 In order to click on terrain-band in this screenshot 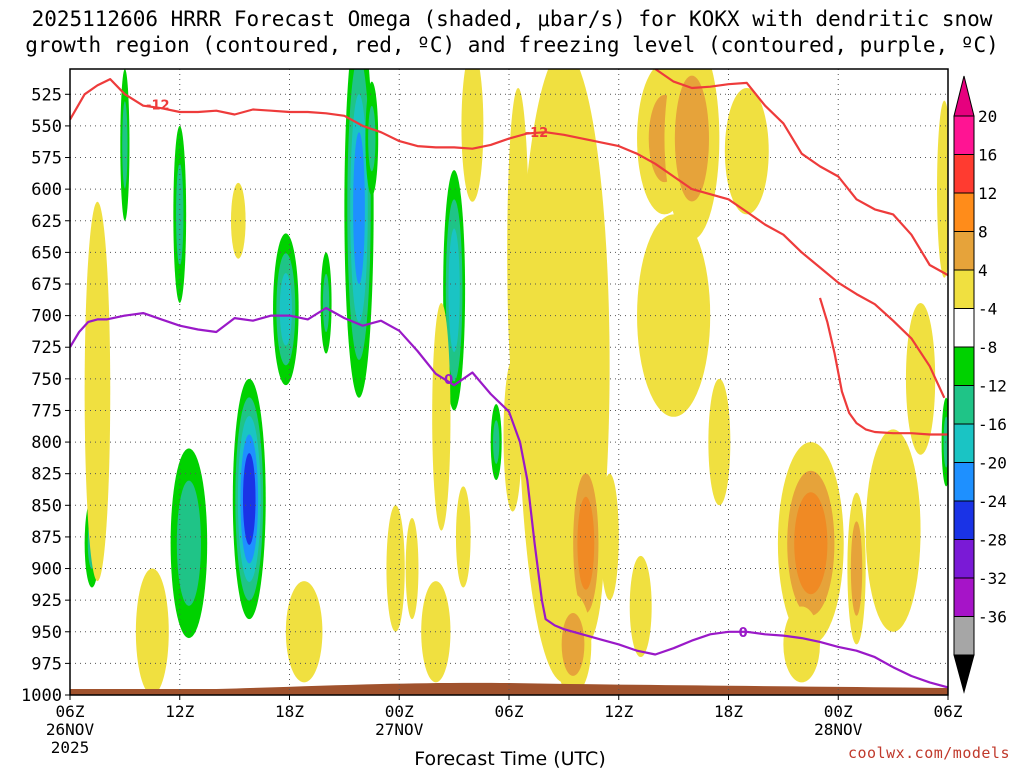, I will do `click(509, 688)`.